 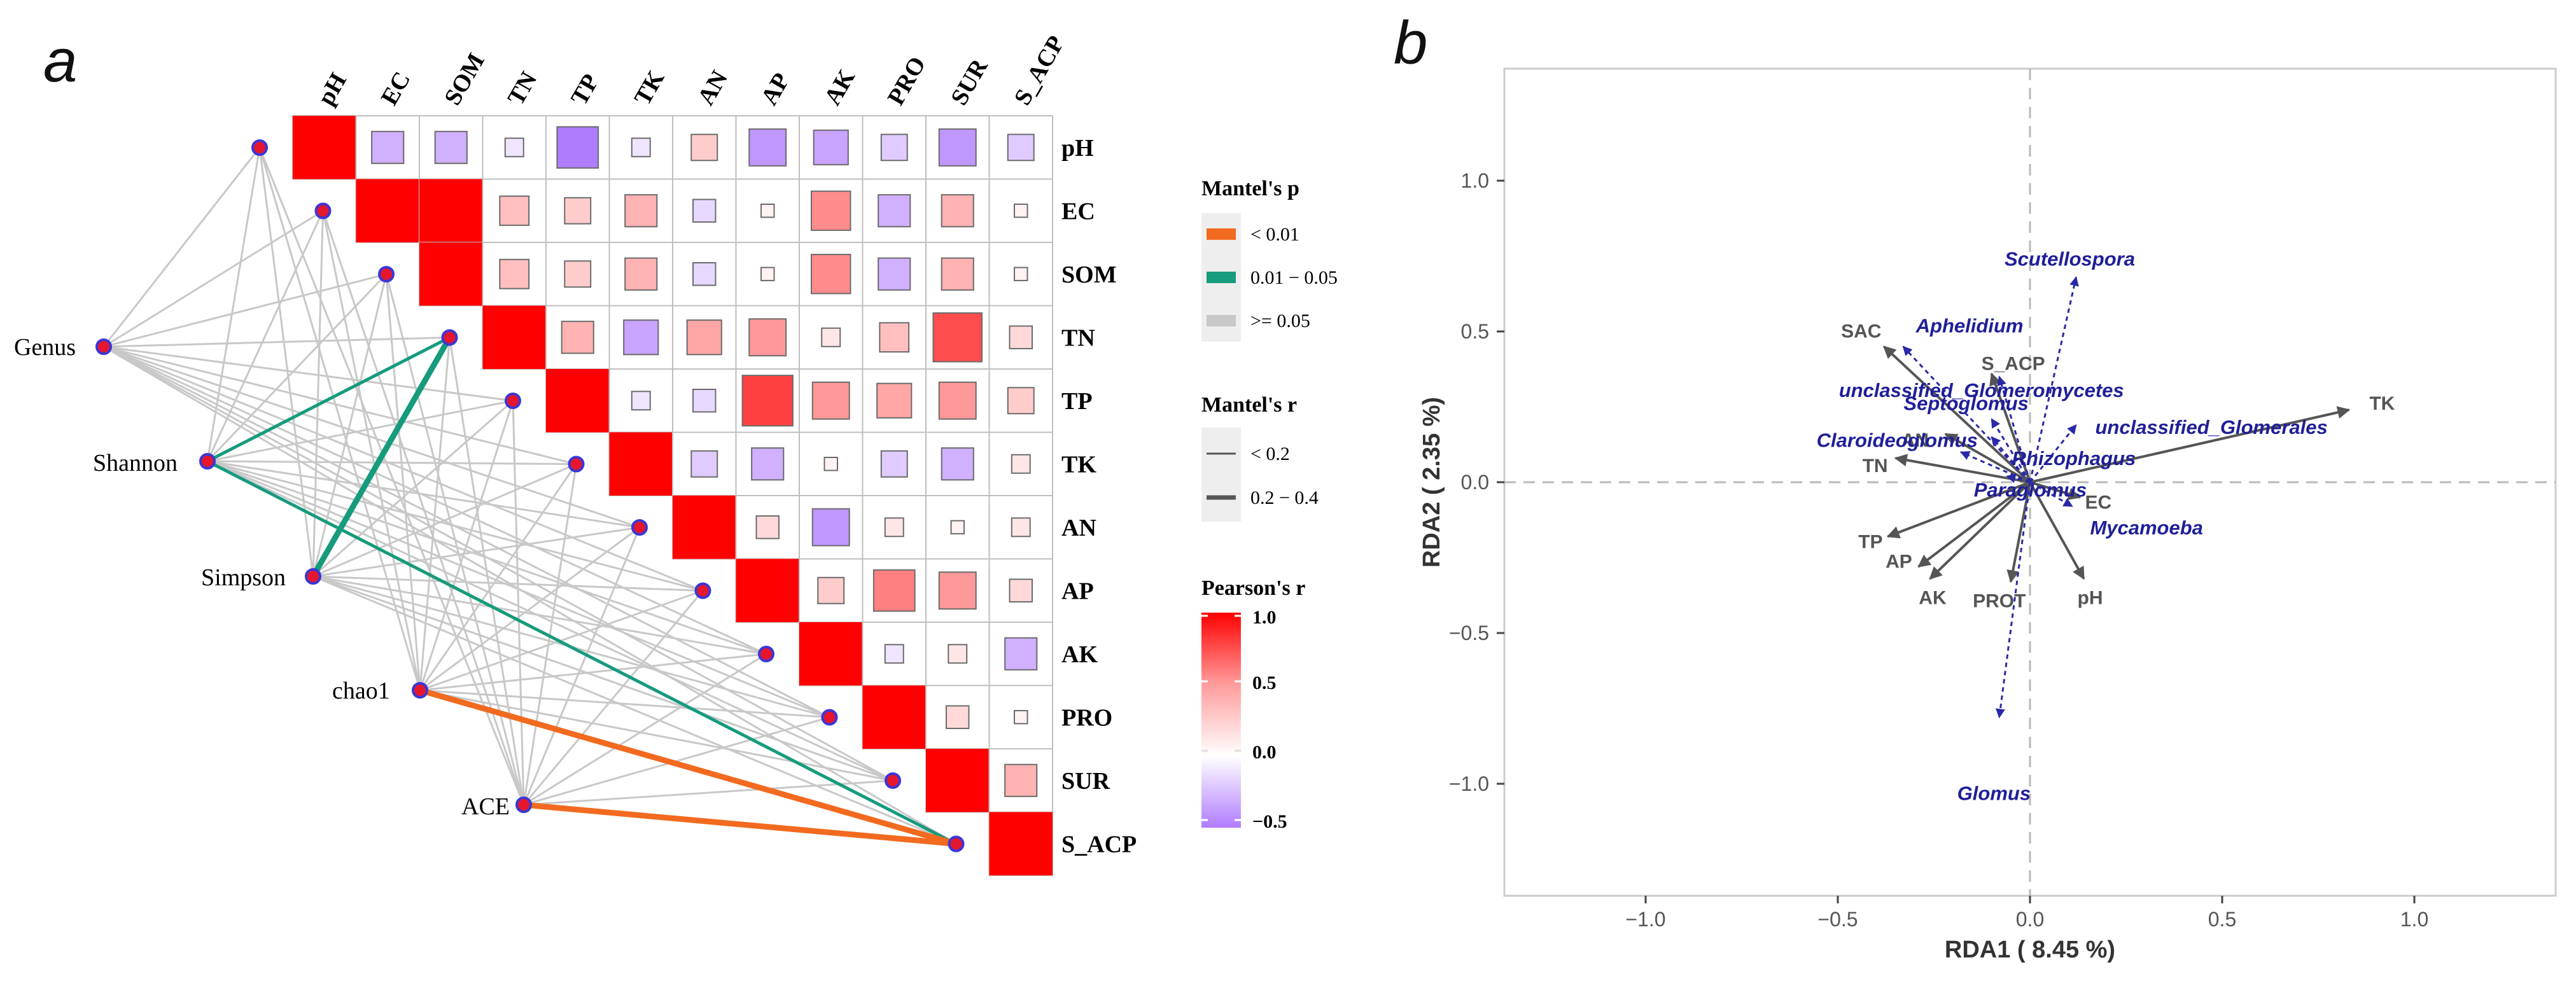 What do you see at coordinates (181, 247) in the screenshot?
I see `mantel-link-genus-ph` at bounding box center [181, 247].